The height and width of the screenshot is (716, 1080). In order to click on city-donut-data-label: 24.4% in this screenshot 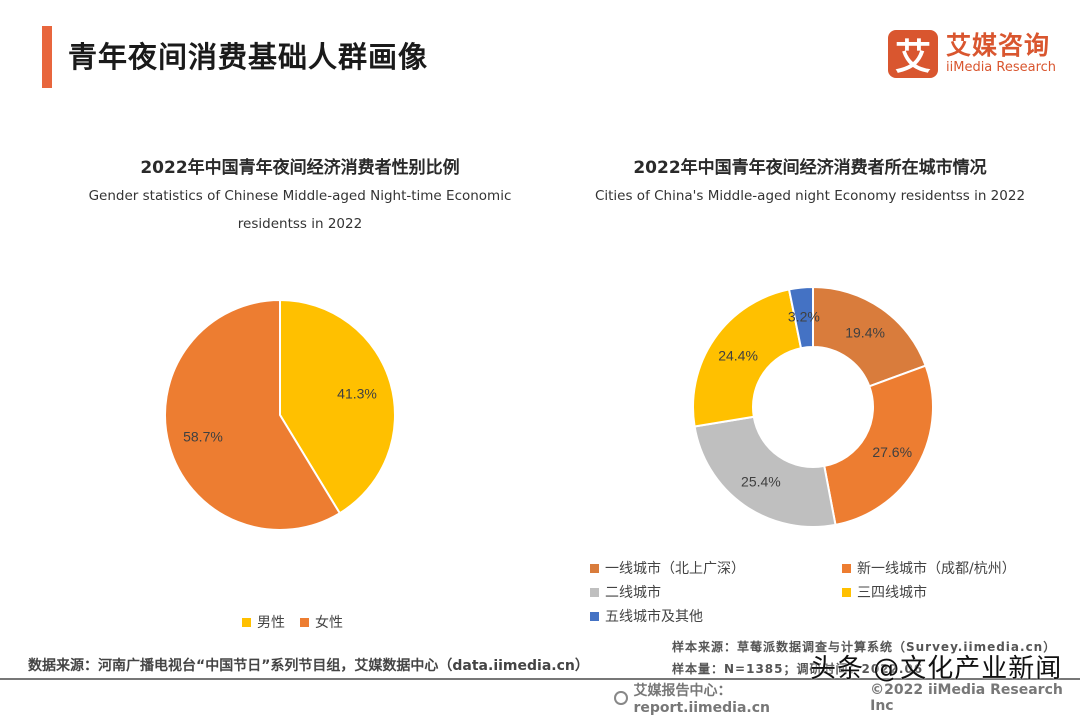, I will do `click(738, 355)`.